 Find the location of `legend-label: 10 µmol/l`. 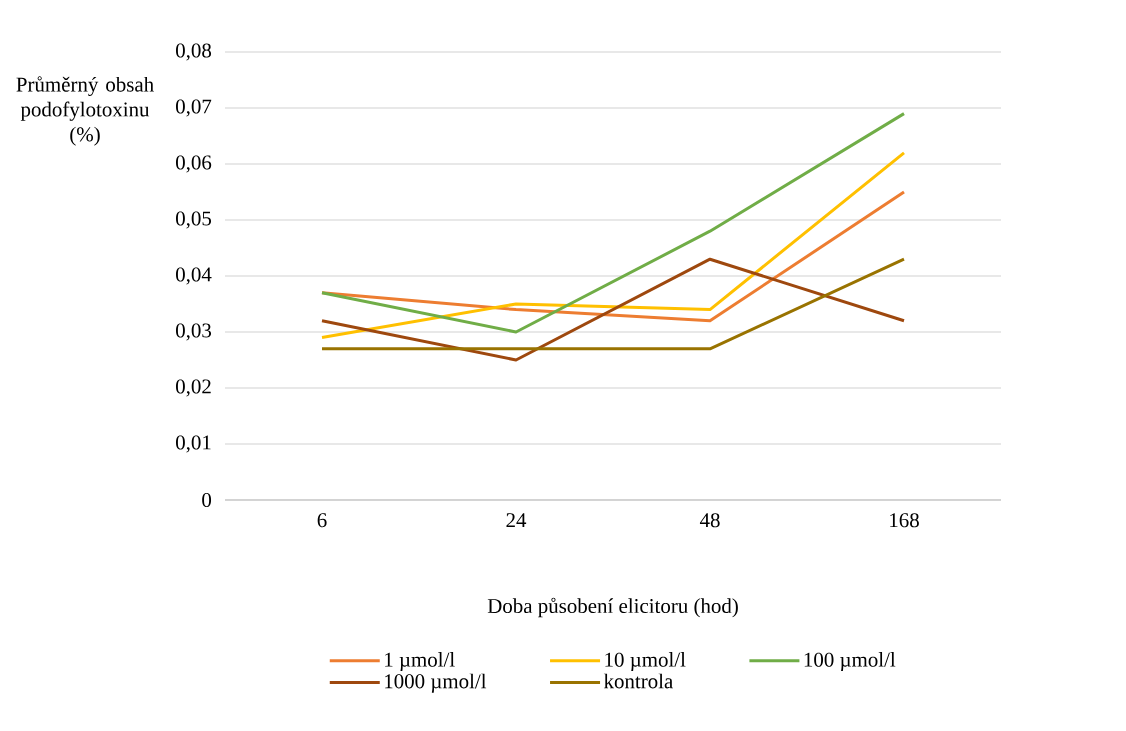

legend-label: 10 µmol/l is located at coordinates (645, 661).